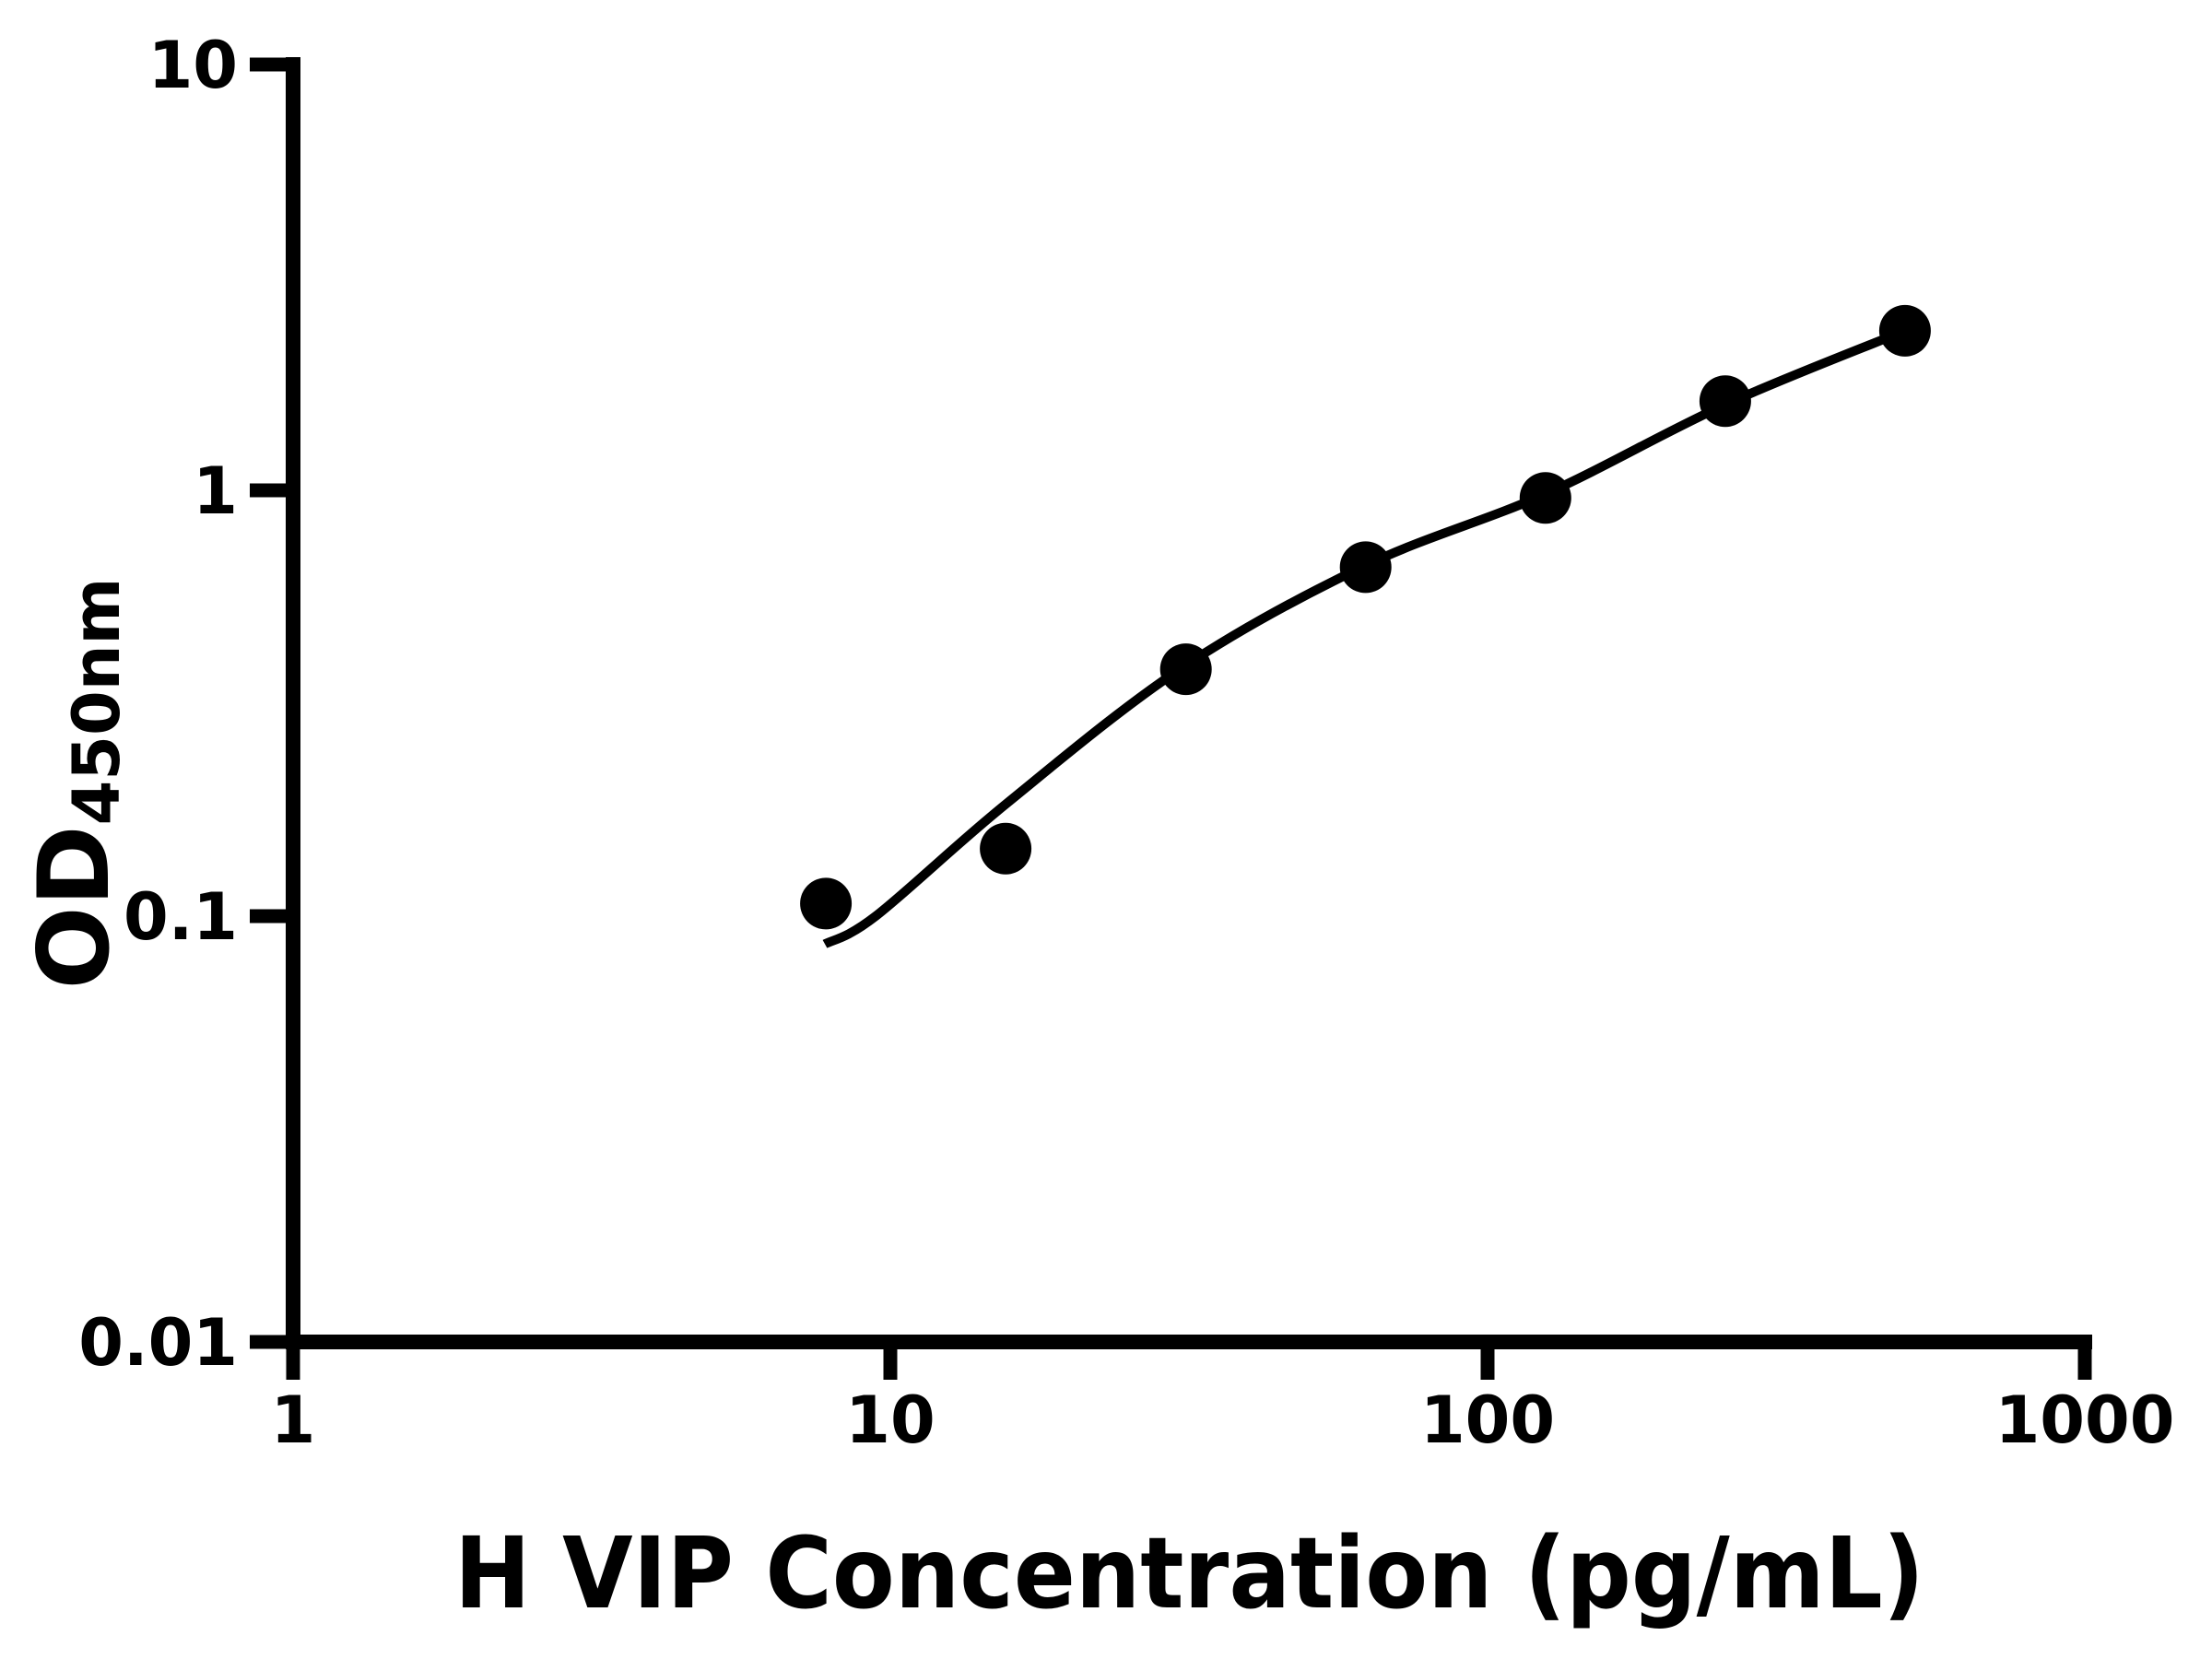 This screenshot has width=2212, height=1659. What do you see at coordinates (1006, 848) in the screenshot?
I see `data-point-15.6pg` at bounding box center [1006, 848].